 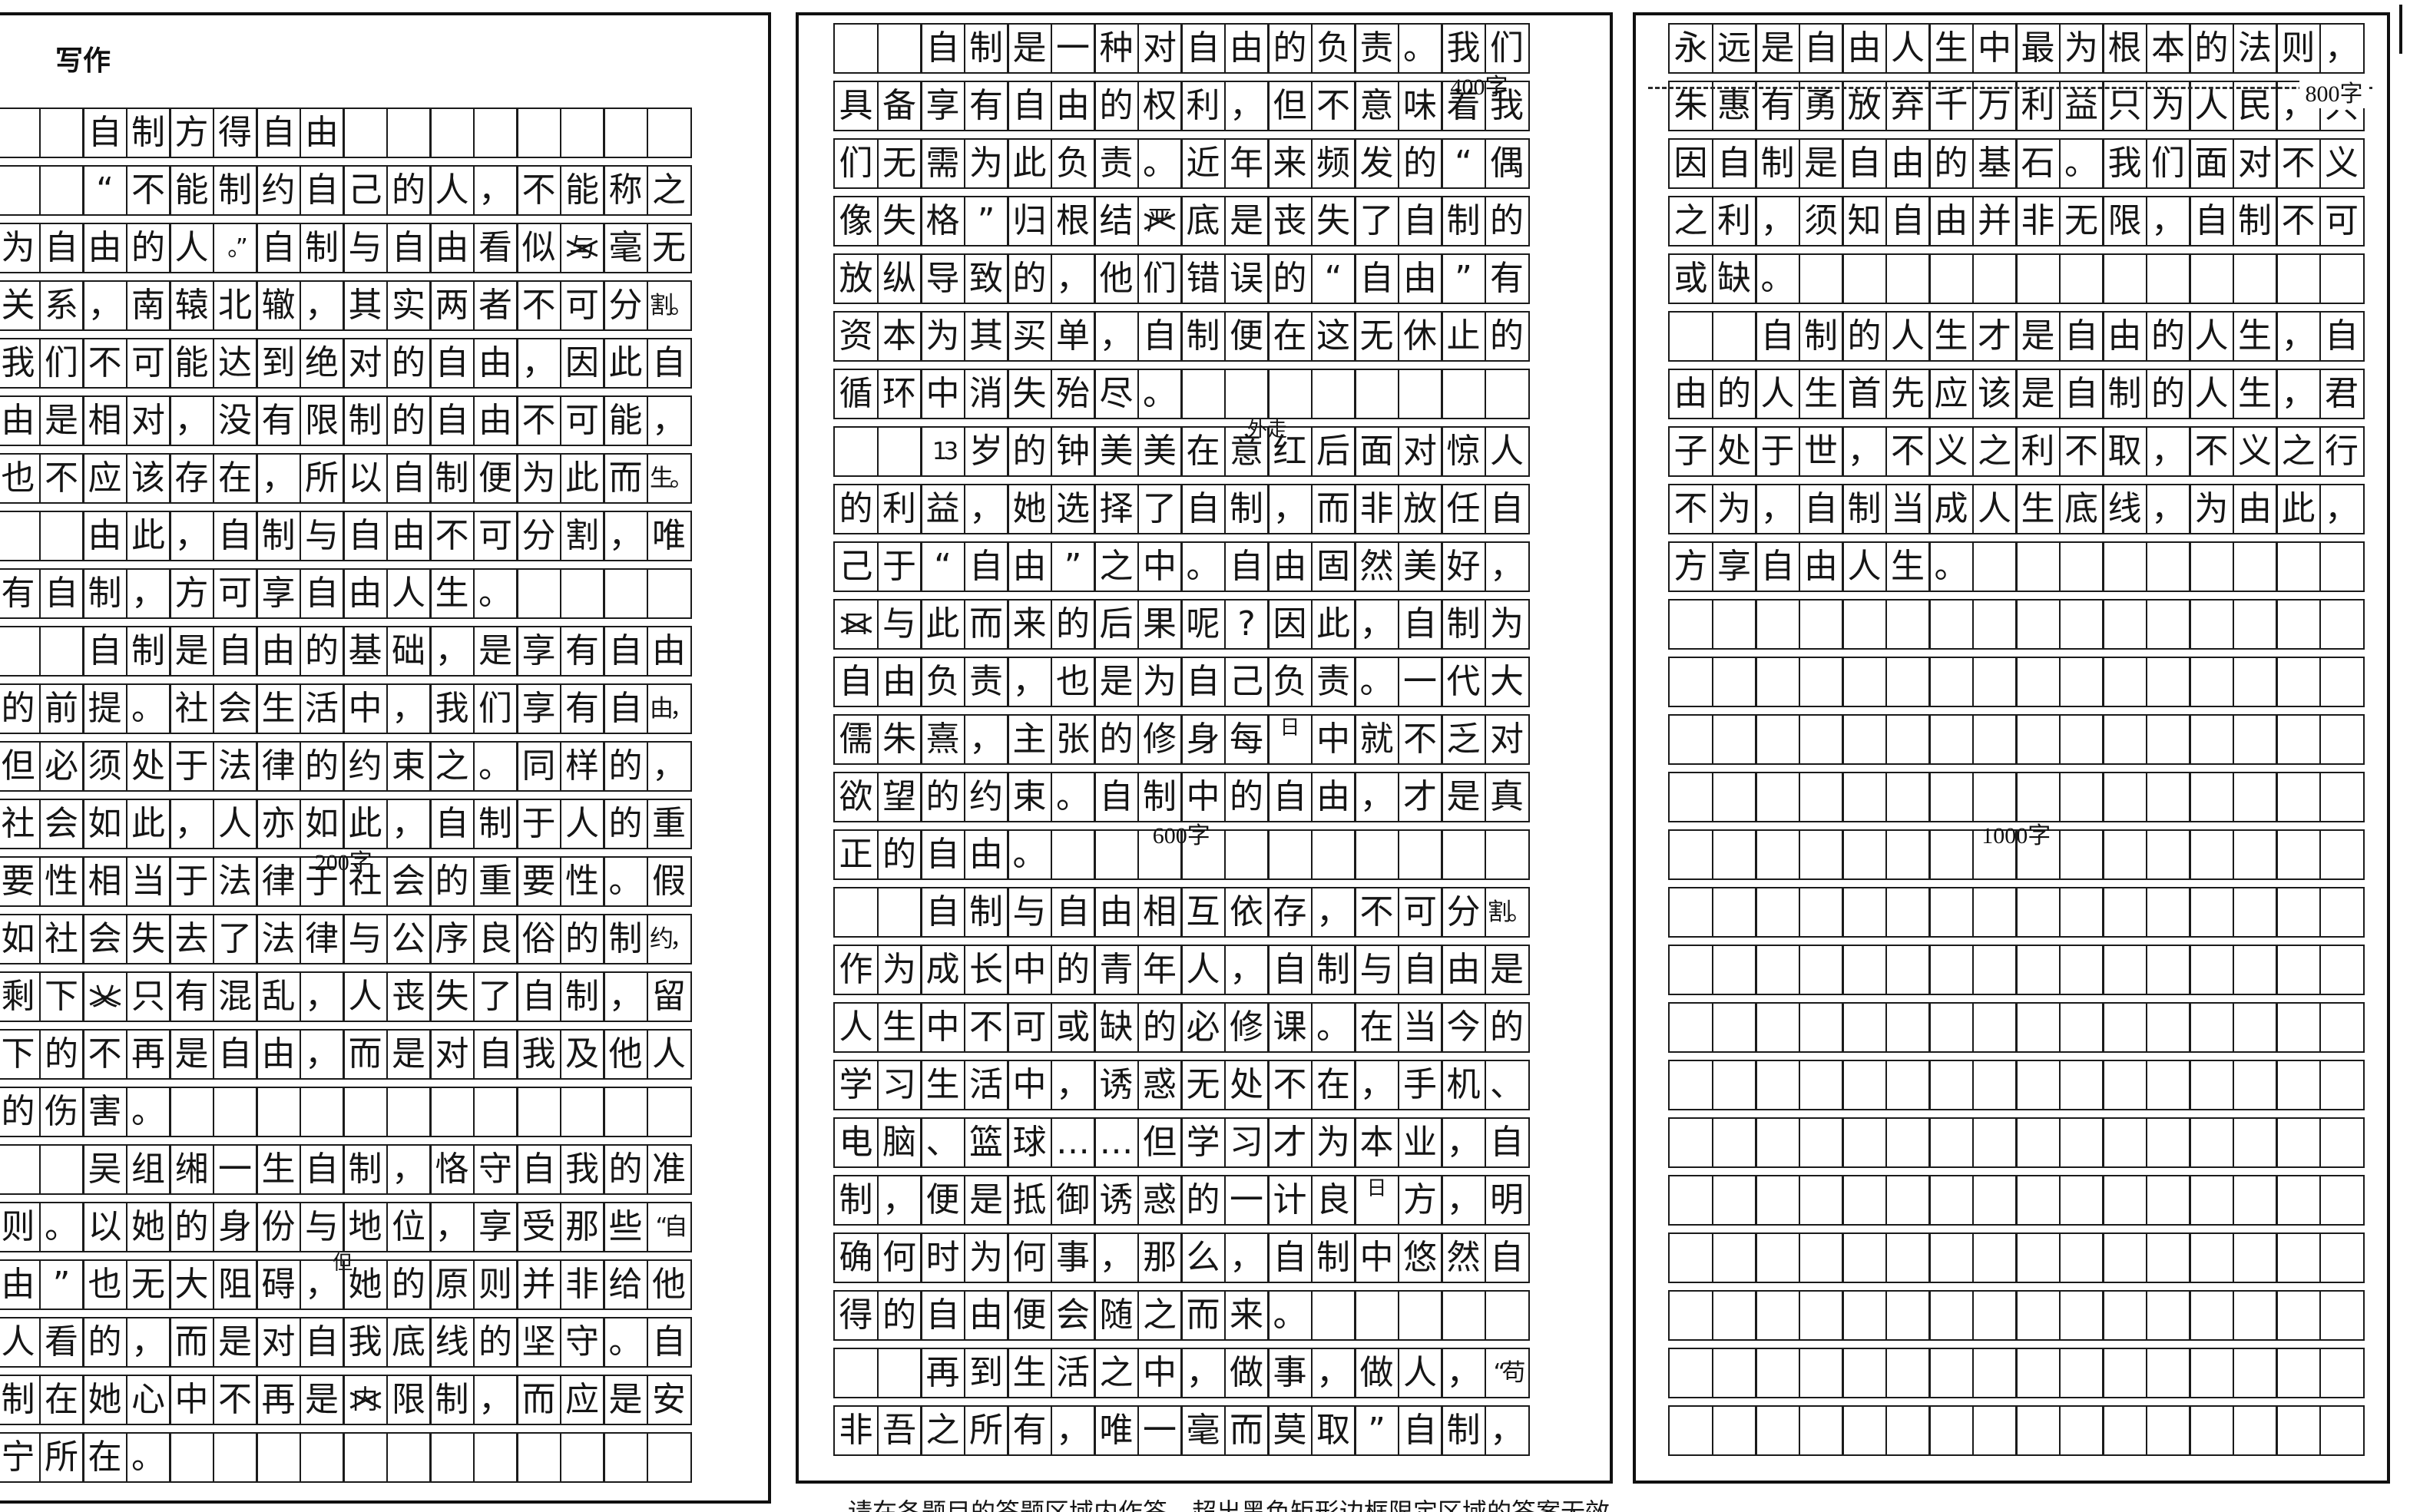 I want to click on grid-cell: 重, so click(x=669, y=824).